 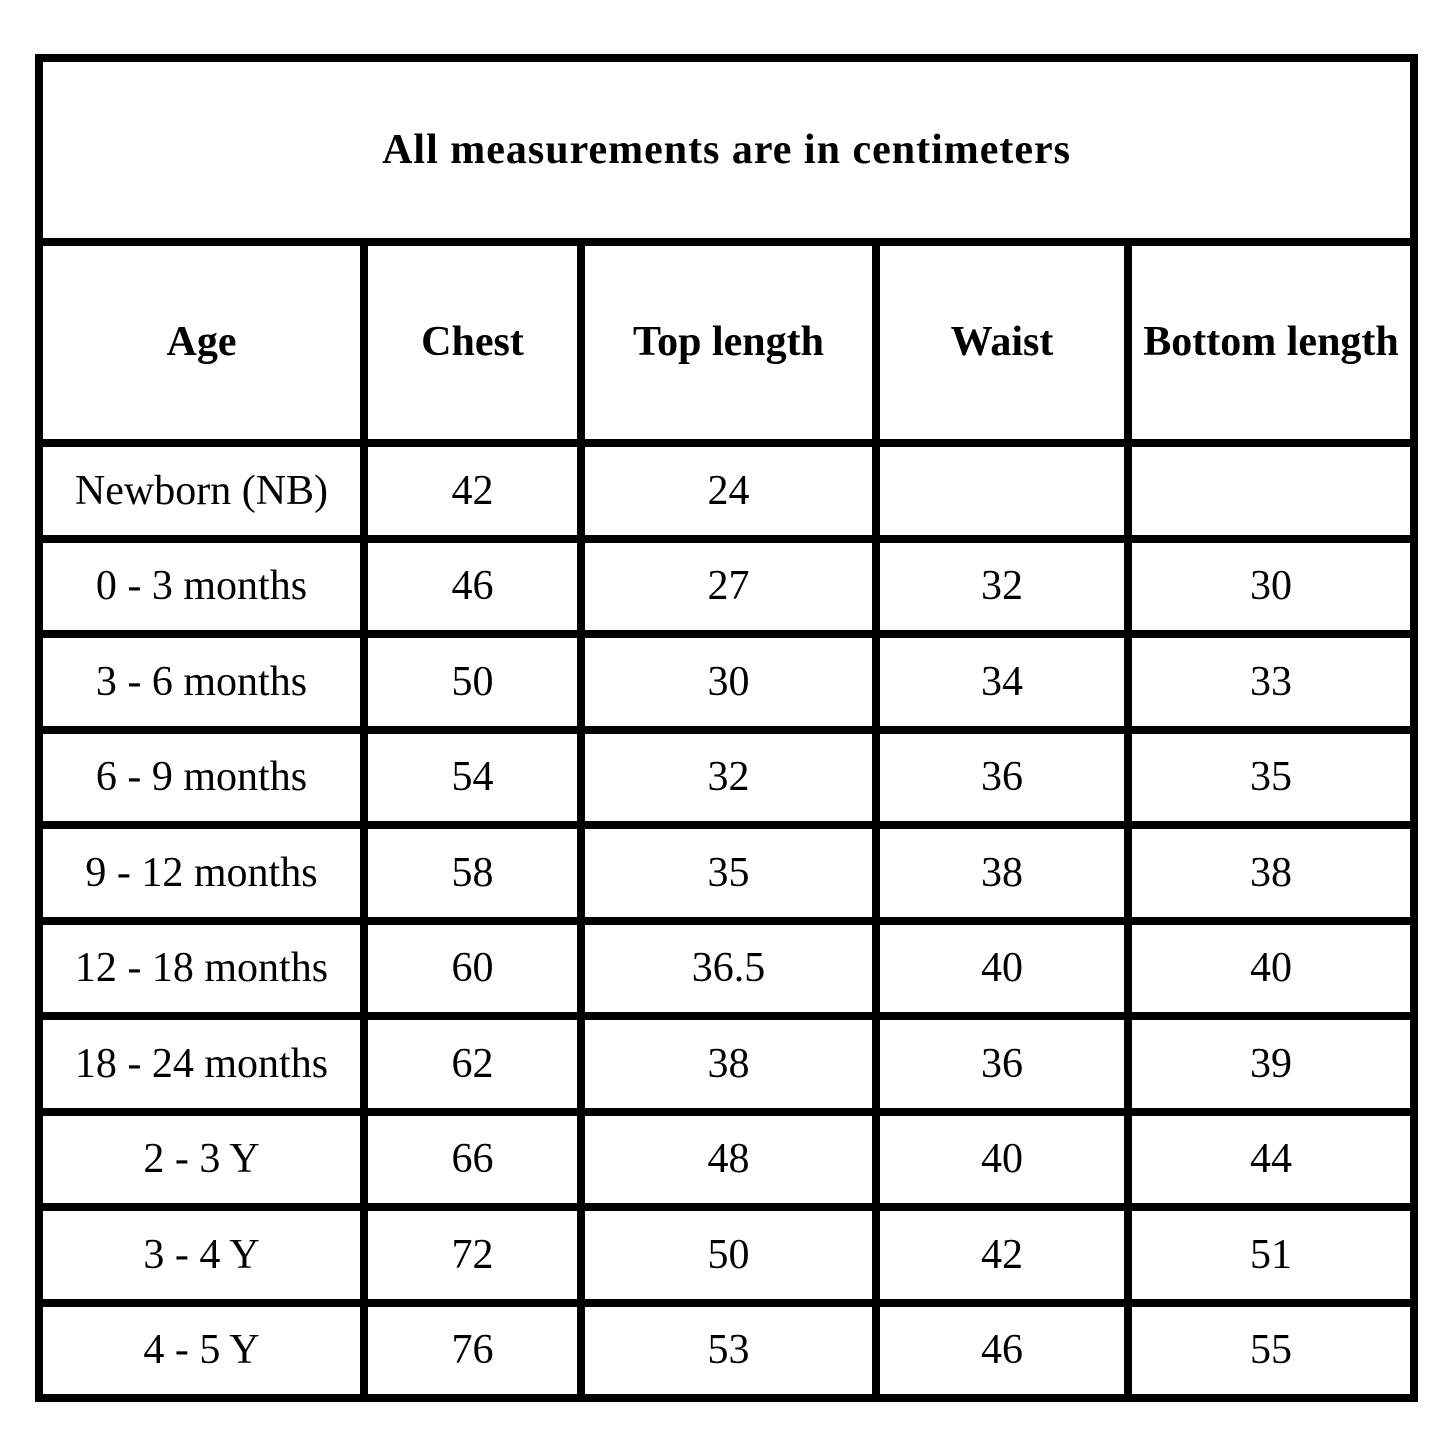 What do you see at coordinates (201, 491) in the screenshot?
I see `age-cell: Newborn (NB)` at bounding box center [201, 491].